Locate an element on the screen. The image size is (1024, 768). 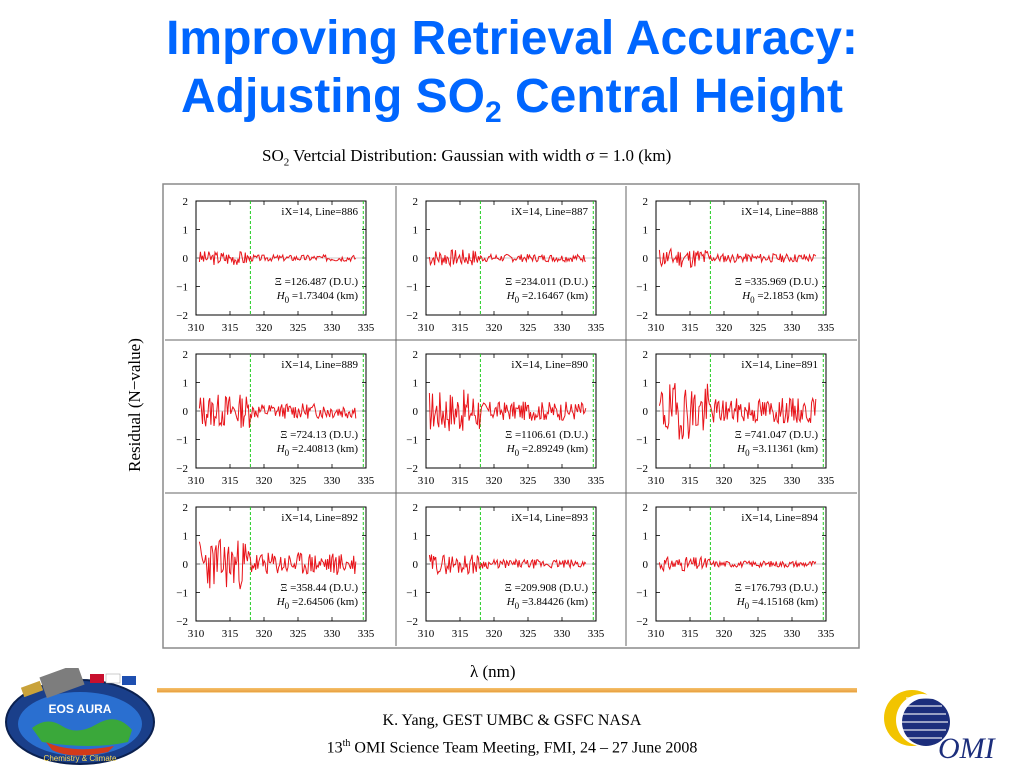
h0-value: =2.40813 (km) is located at coordinates (323, 449).